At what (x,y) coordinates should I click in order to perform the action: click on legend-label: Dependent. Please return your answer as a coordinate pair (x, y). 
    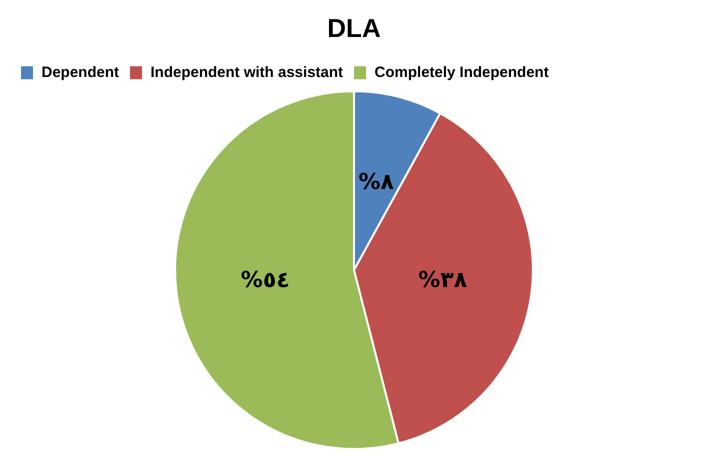
    Looking at the image, I should click on (81, 72).